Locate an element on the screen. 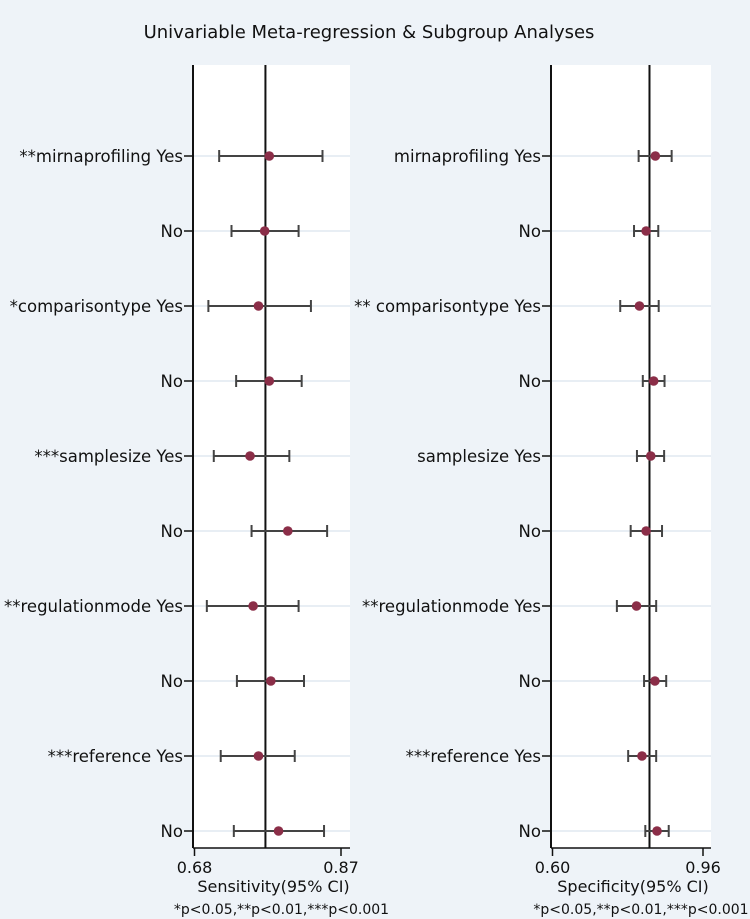  x-axis-label: Sensitivity(95% CI) is located at coordinates (273, 886).